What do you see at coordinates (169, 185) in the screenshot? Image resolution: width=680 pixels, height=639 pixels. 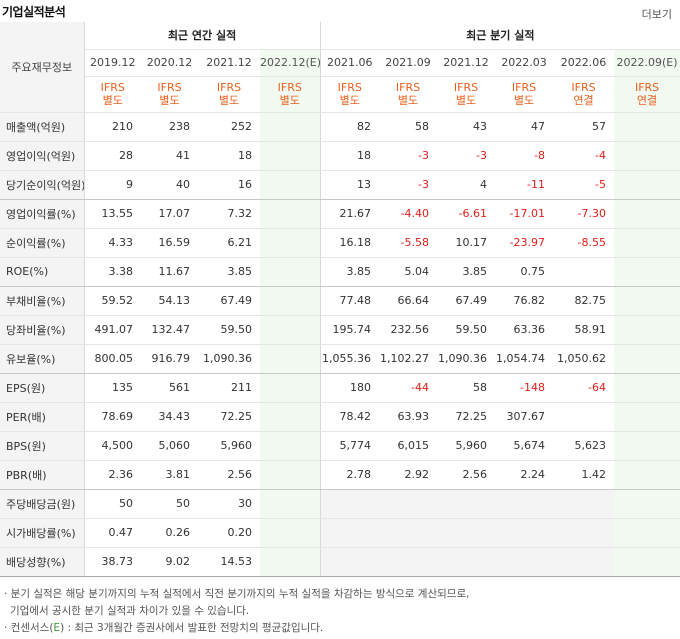 I see `value-cell: 40` at bounding box center [169, 185].